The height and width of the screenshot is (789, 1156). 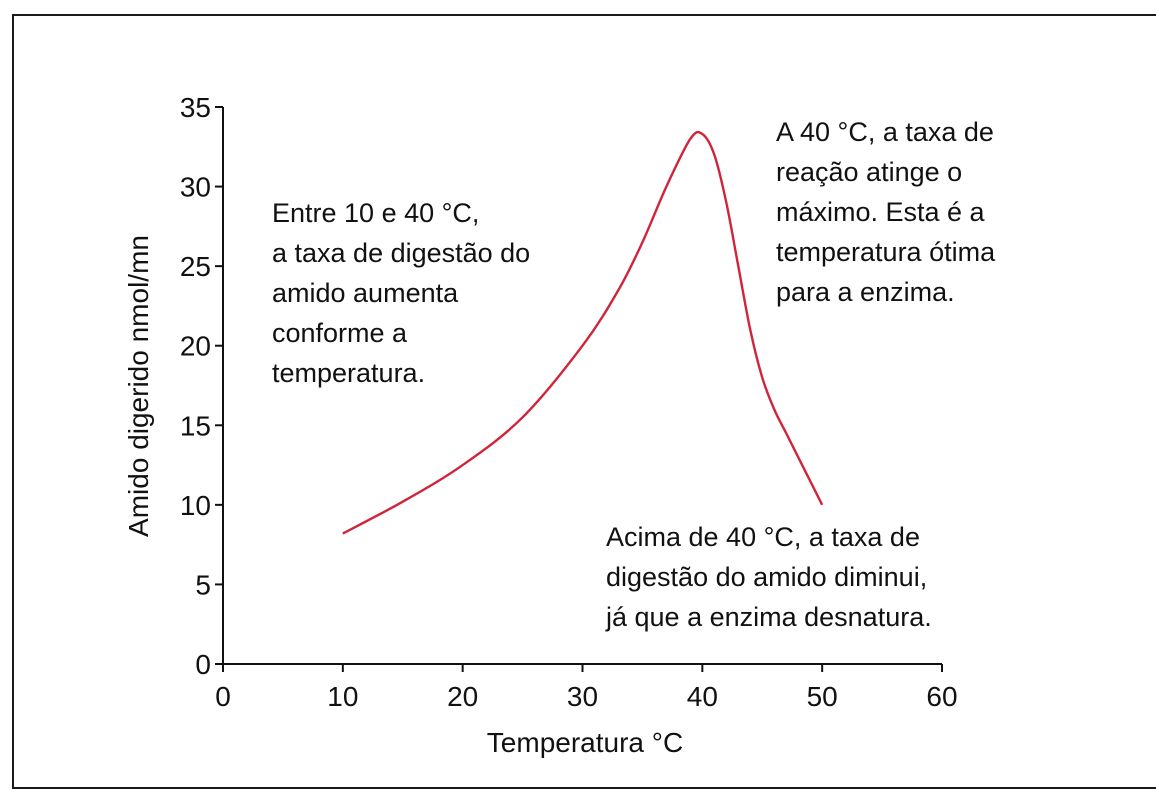 I want to click on y-tick-label: 15, so click(x=195, y=425).